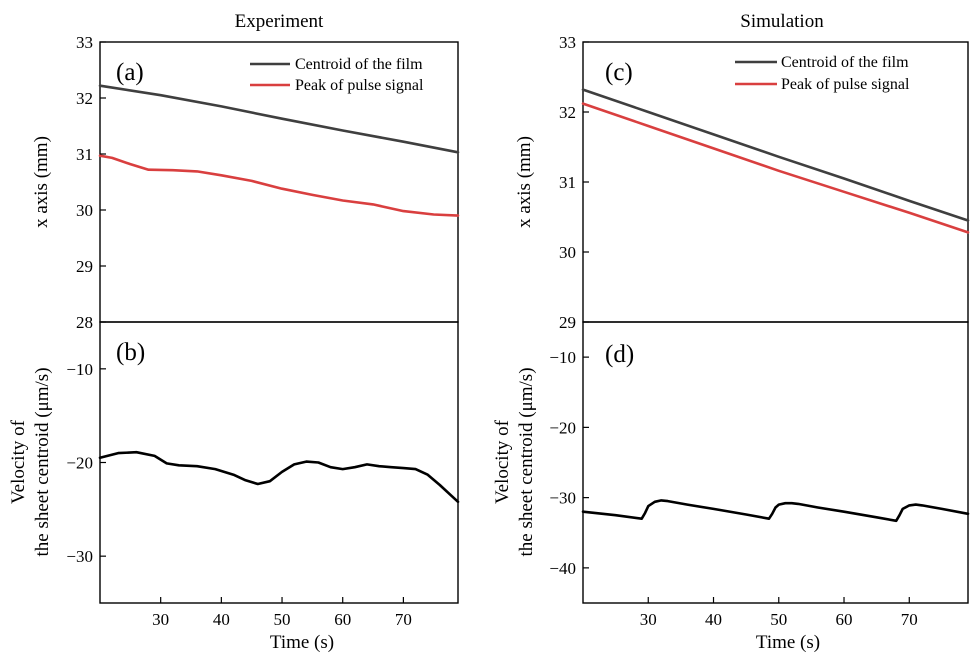 The image size is (976, 661). Describe the element at coordinates (42, 461) in the screenshot. I see `panel-b-ylabel-line-2: the sheet centroid (μm/s)` at that location.